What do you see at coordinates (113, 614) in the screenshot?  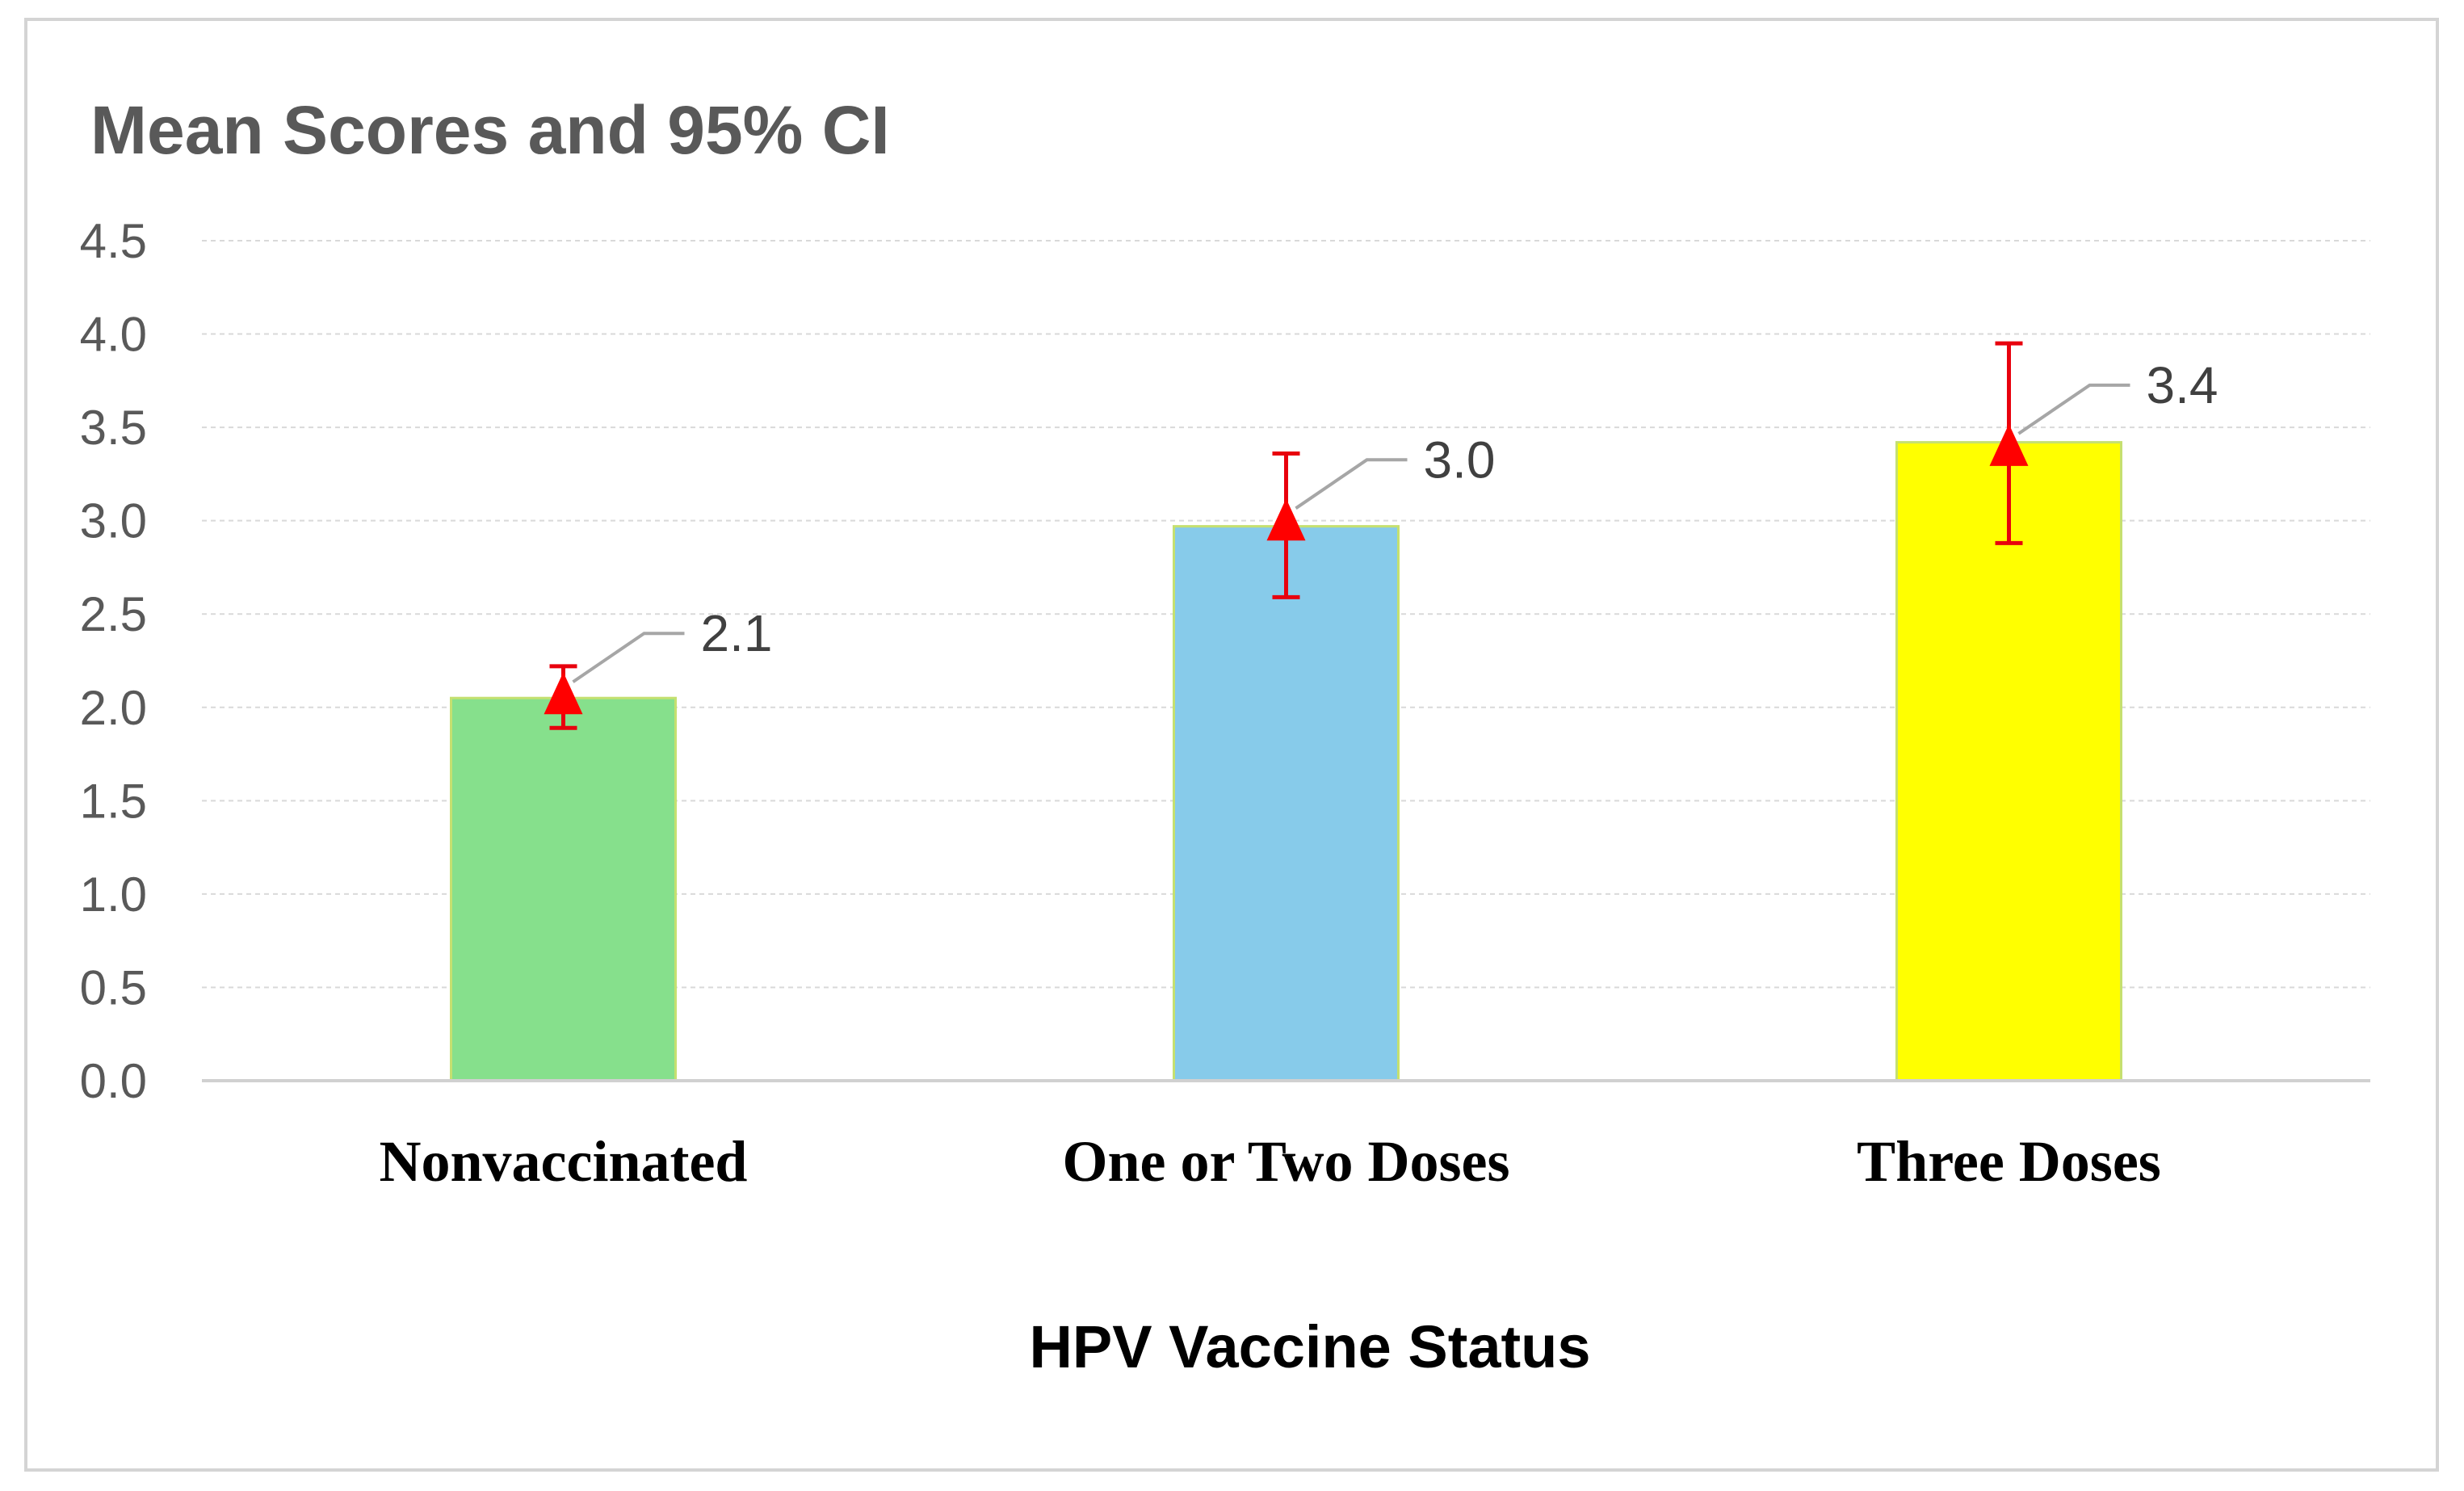 I see `y-tick-label: 2.5` at bounding box center [113, 614].